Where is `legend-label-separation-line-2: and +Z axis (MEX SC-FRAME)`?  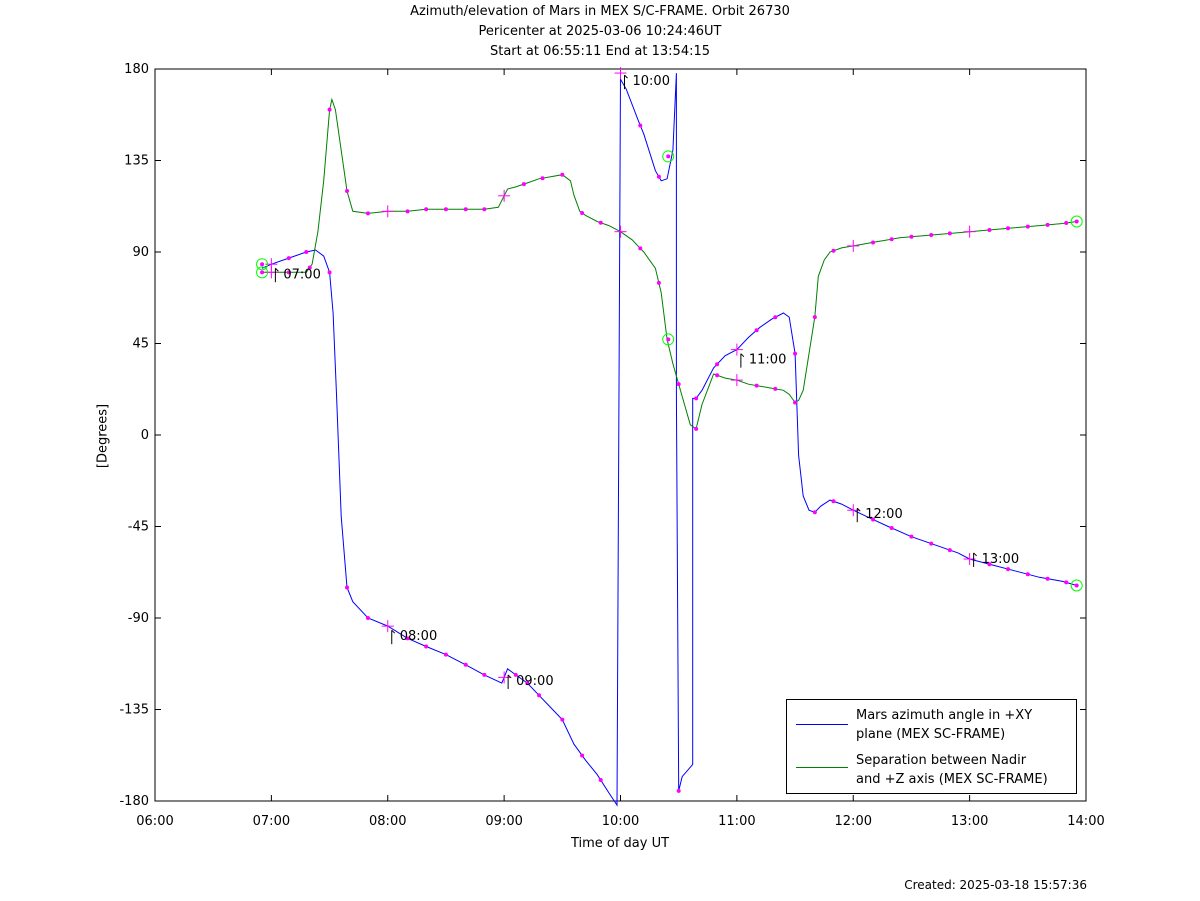
legend-label-separation-line-2: and +Z axis (MEX SC-FRAME) is located at coordinates (952, 779).